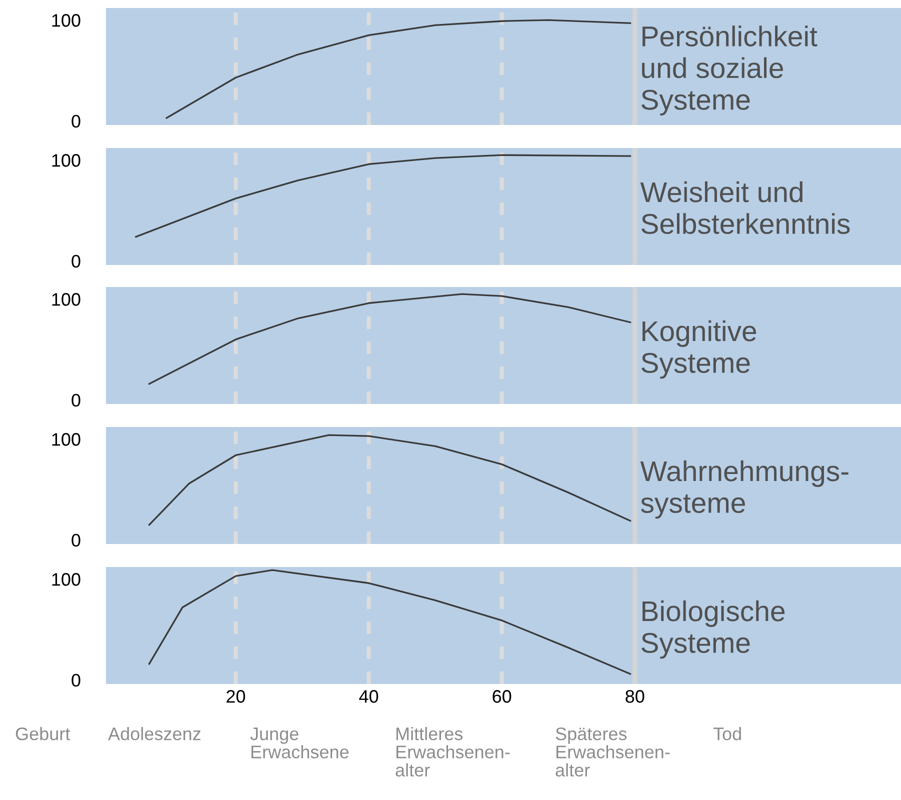 The image size is (901, 800). I want to click on text: Mittleres Erwachsenen- alter, so click(453, 752).